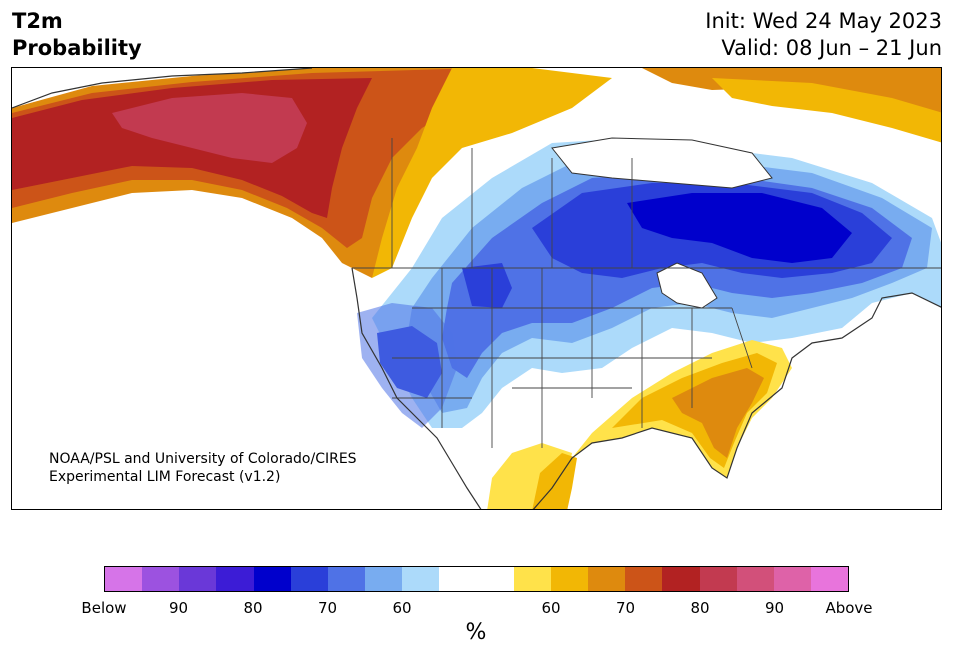 This screenshot has height=659, width=953. I want to click on variable-label: T2m, so click(37, 21).